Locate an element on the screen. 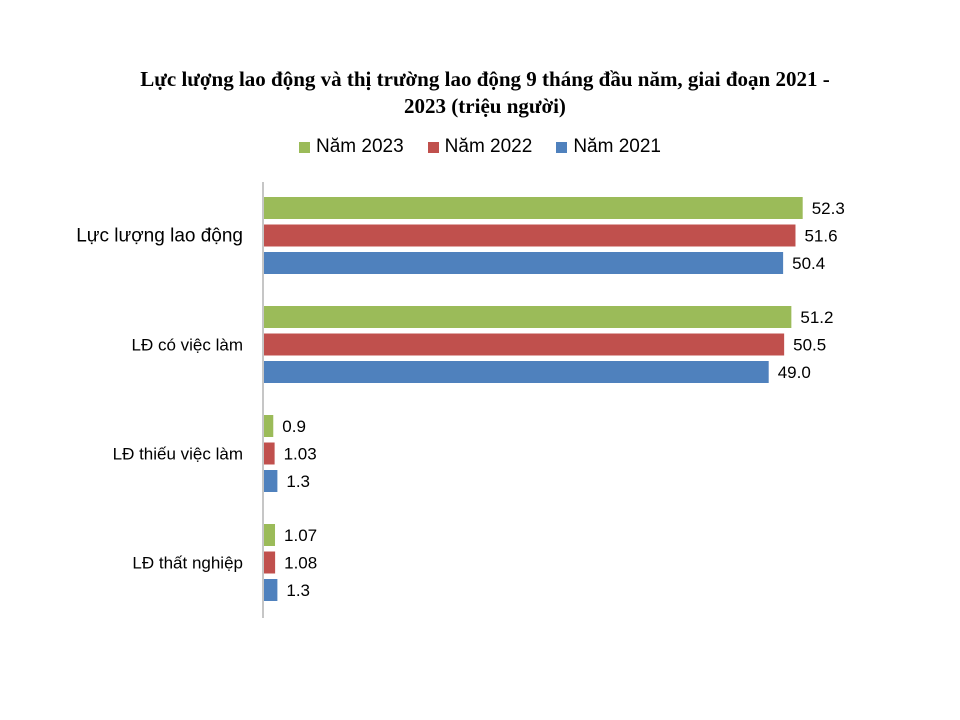 The width and height of the screenshot is (960, 720). category-label: LĐ có việc làm is located at coordinates (187, 345).